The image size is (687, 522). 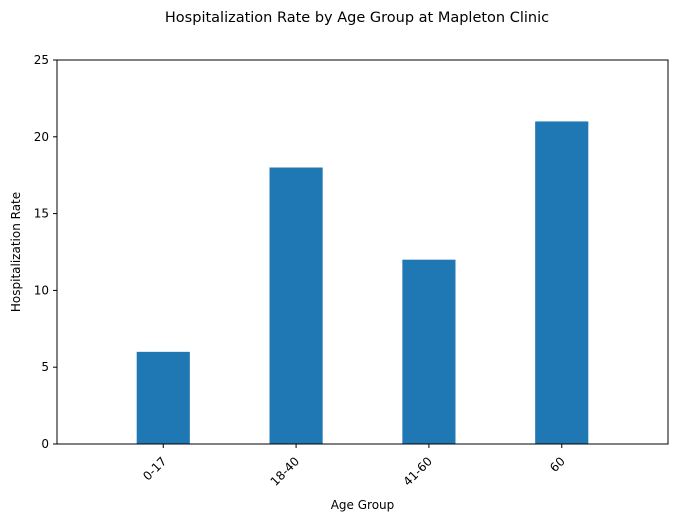 What do you see at coordinates (285, 471) in the screenshot?
I see `x-tick-label: 18-40` at bounding box center [285, 471].